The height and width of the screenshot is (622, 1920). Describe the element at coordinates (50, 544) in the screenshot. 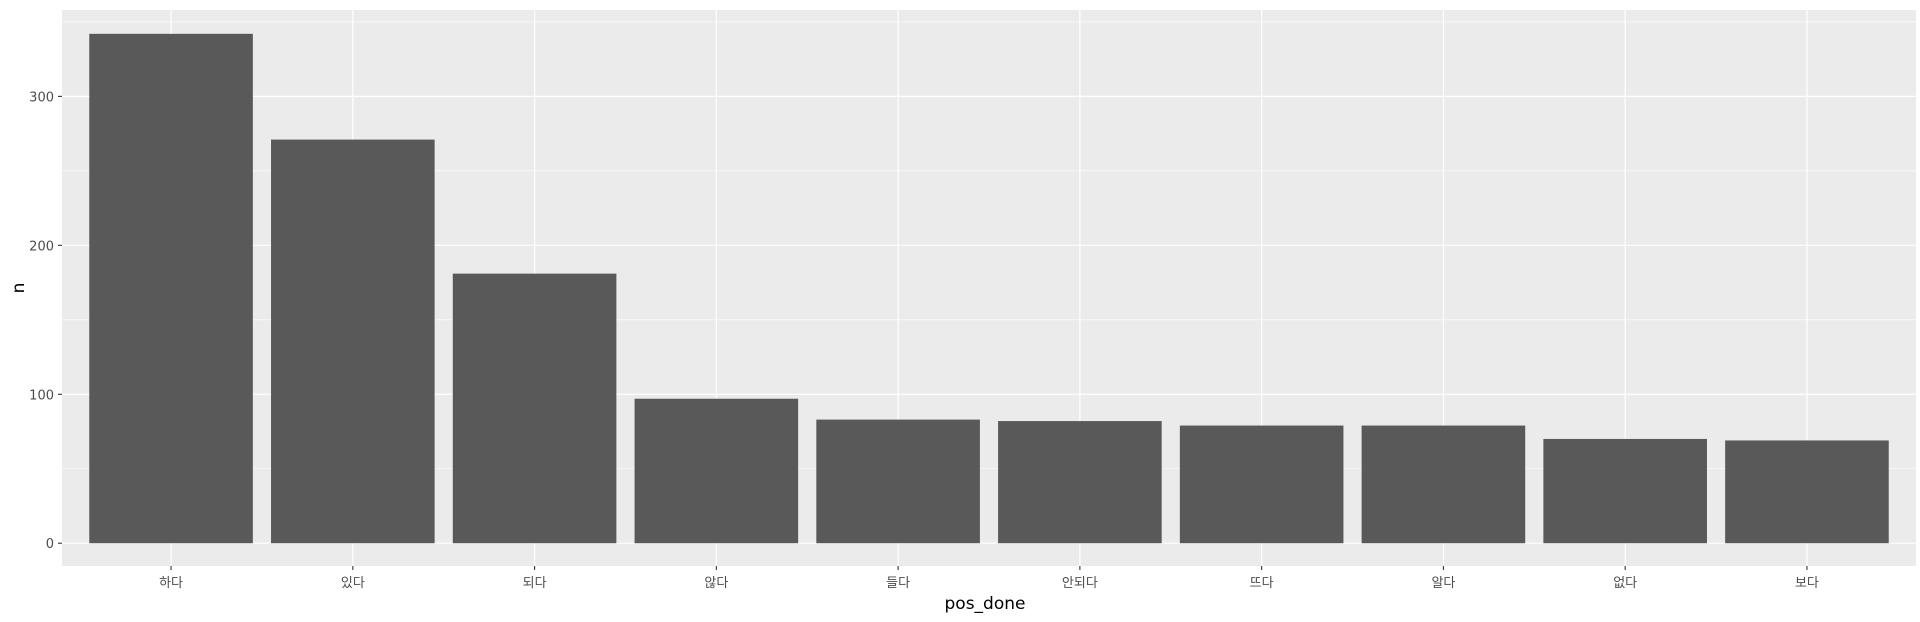

I see `y-tick-label: 0` at that location.